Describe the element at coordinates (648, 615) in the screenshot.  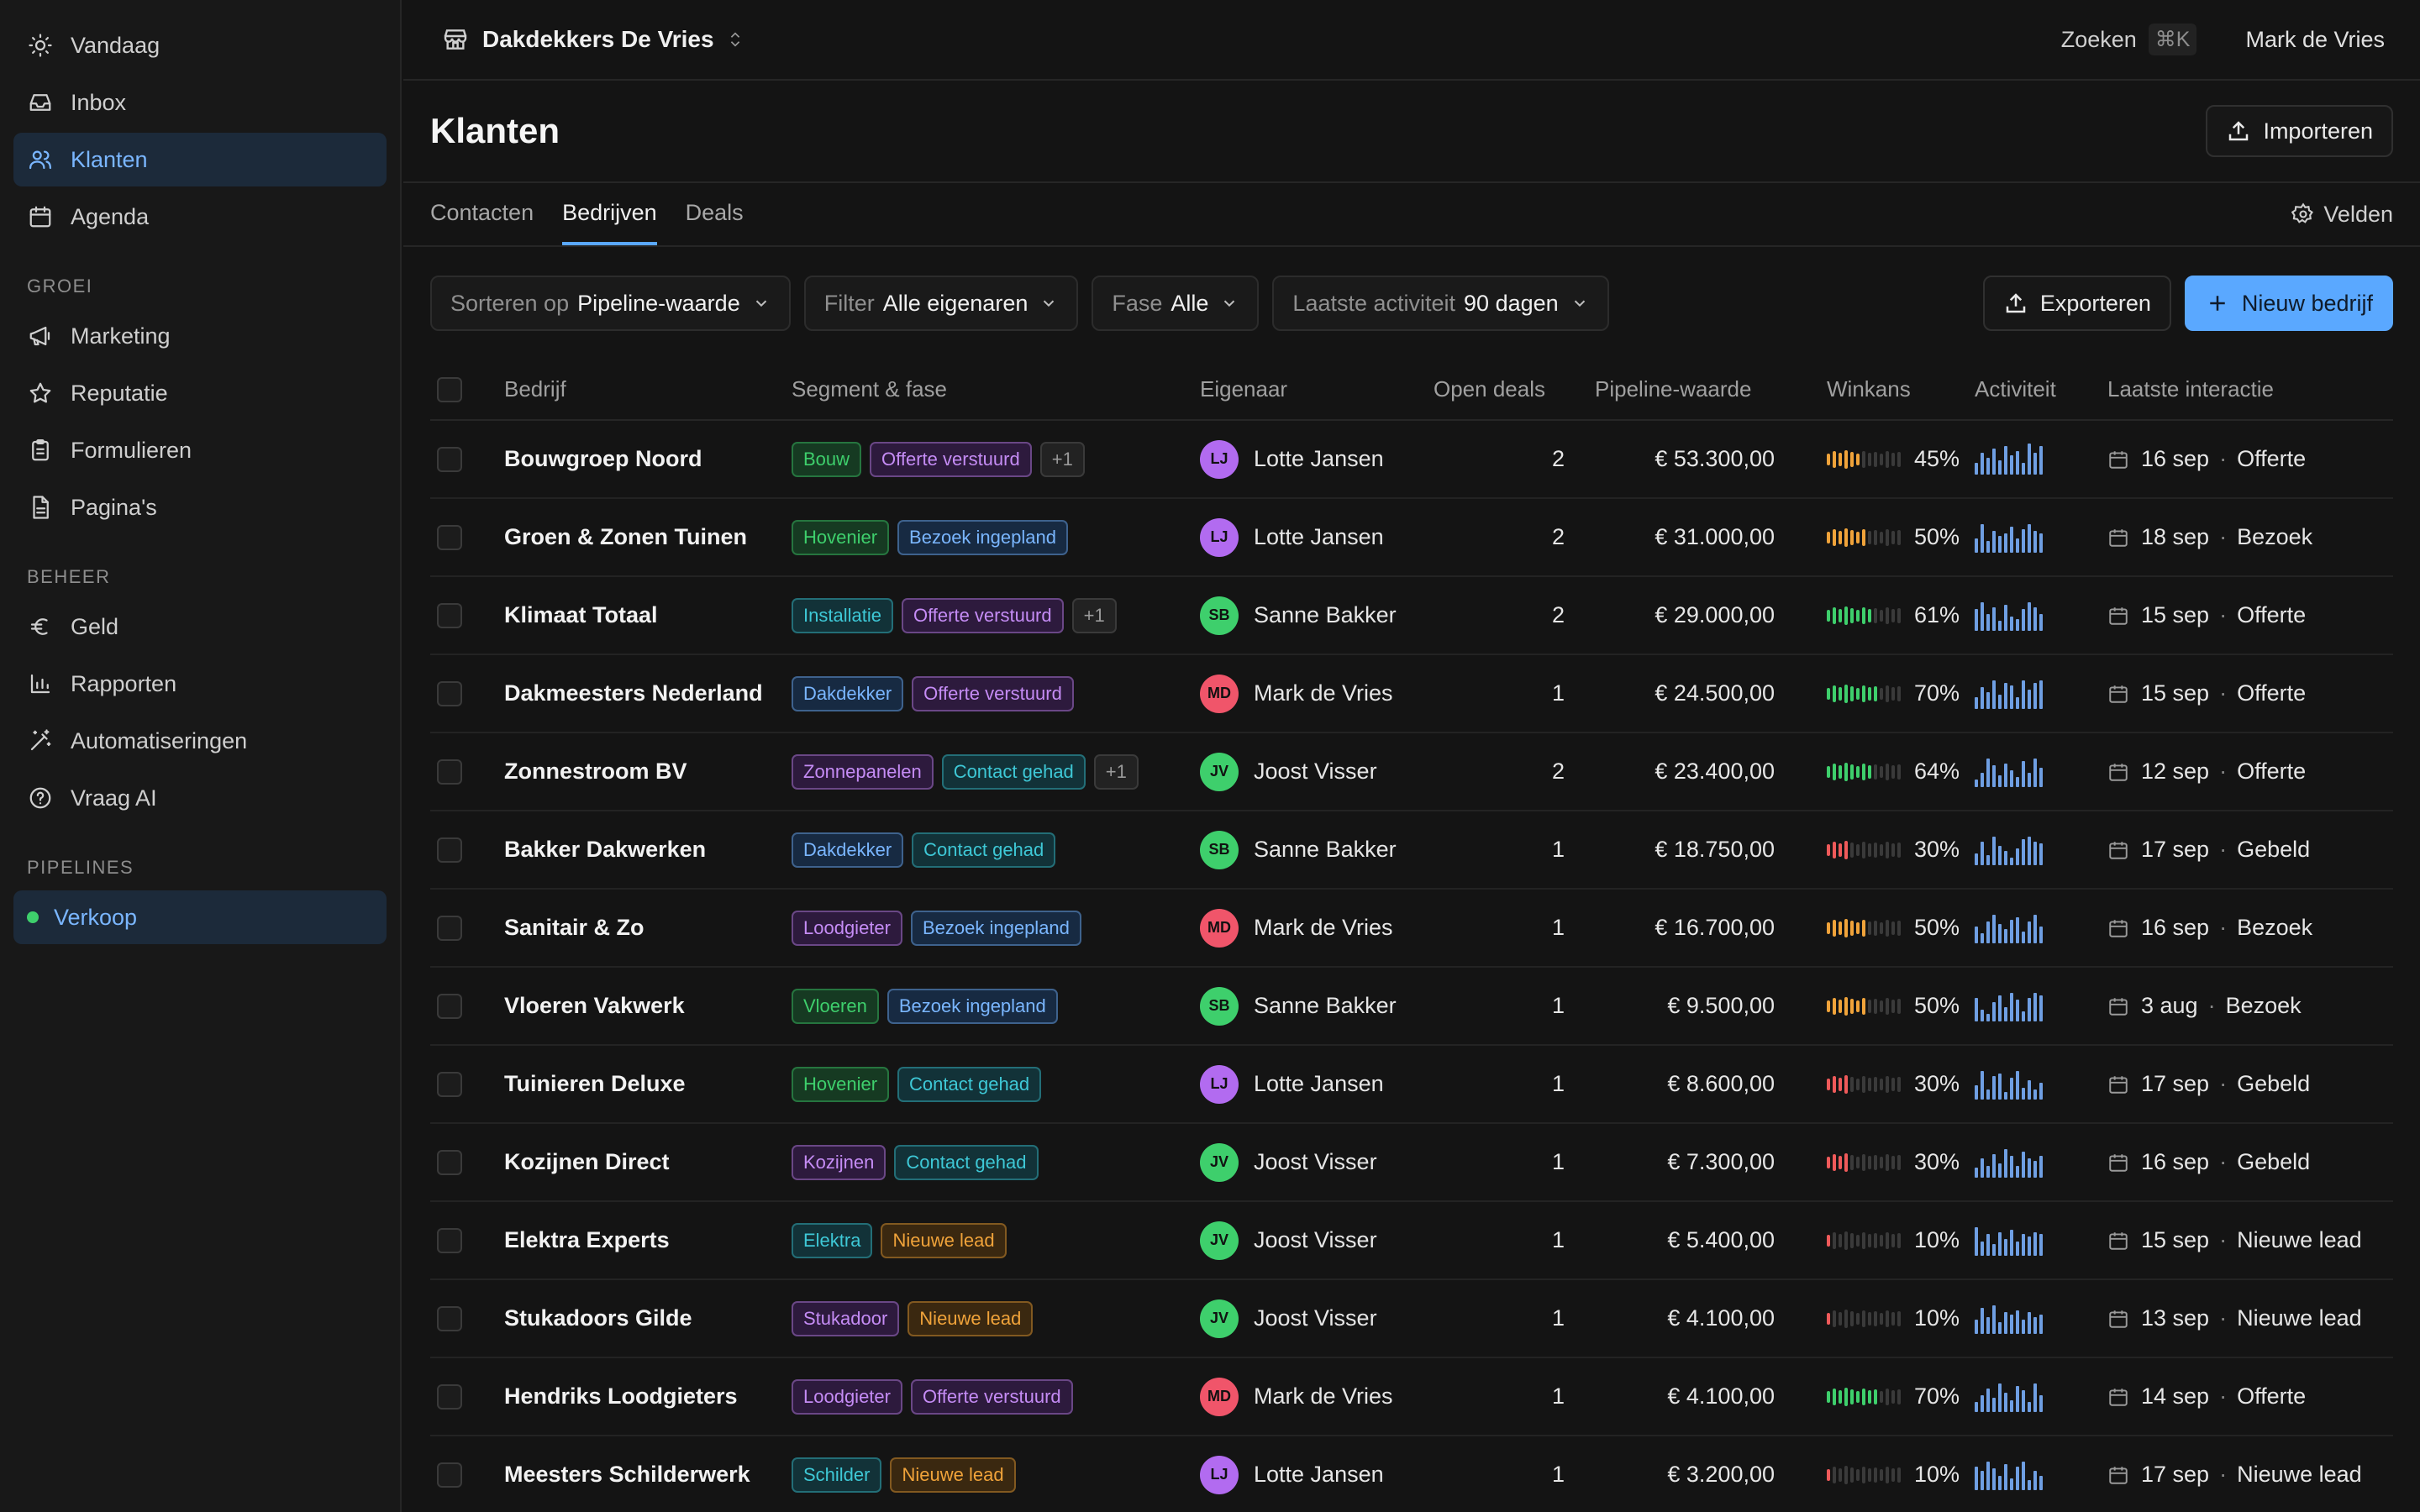
I see `company-name: Klimaat Totaal` at that location.